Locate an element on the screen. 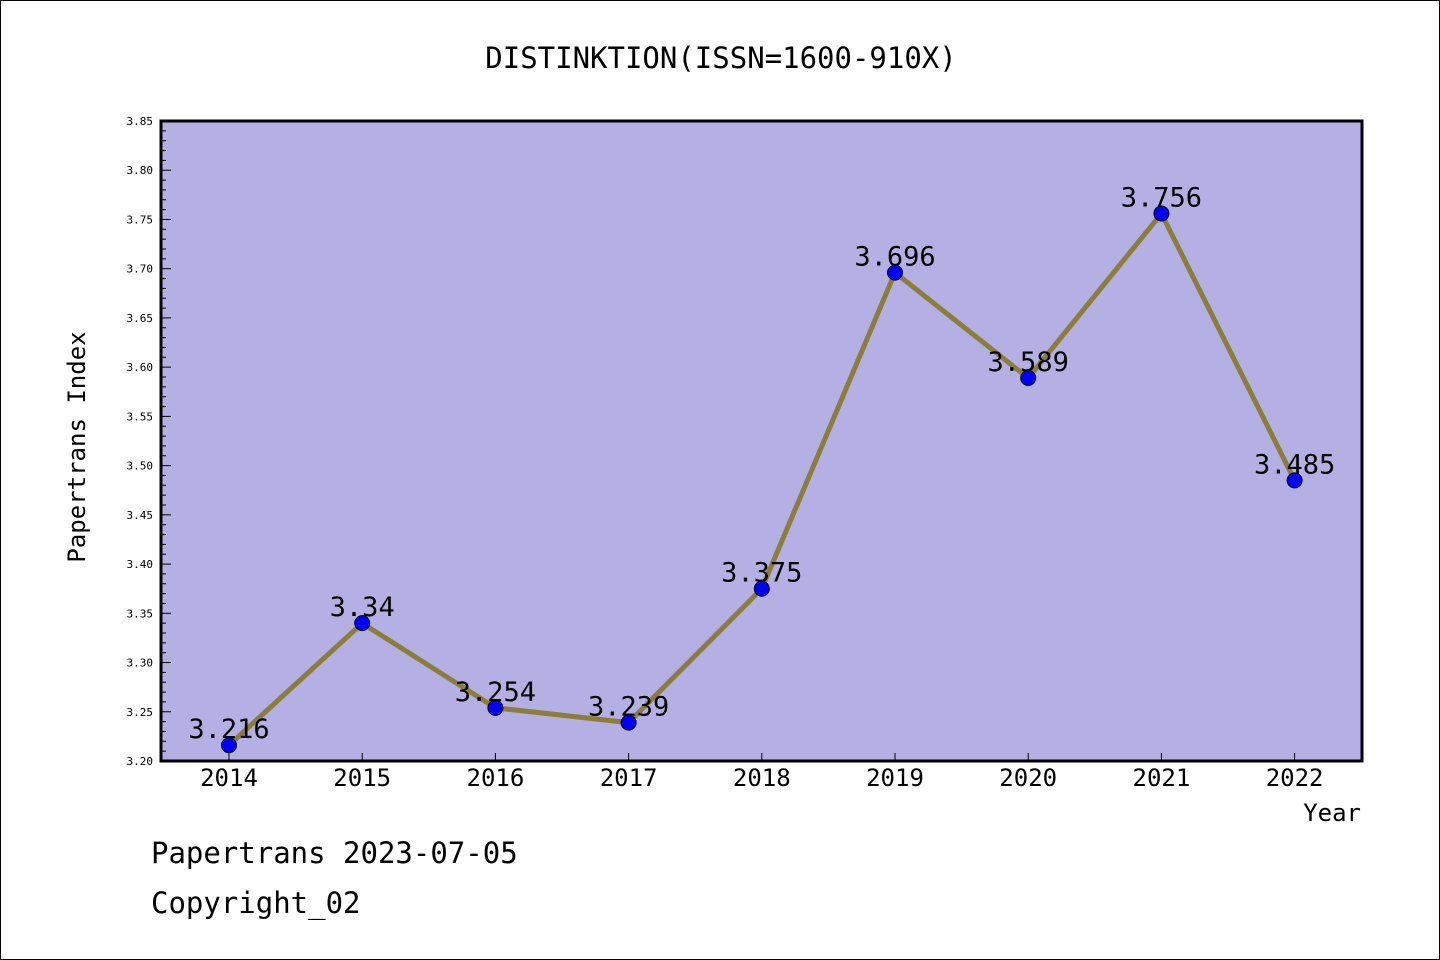 The height and width of the screenshot is (960, 1440). y-tick-label: 3.75 is located at coordinates (140, 219).